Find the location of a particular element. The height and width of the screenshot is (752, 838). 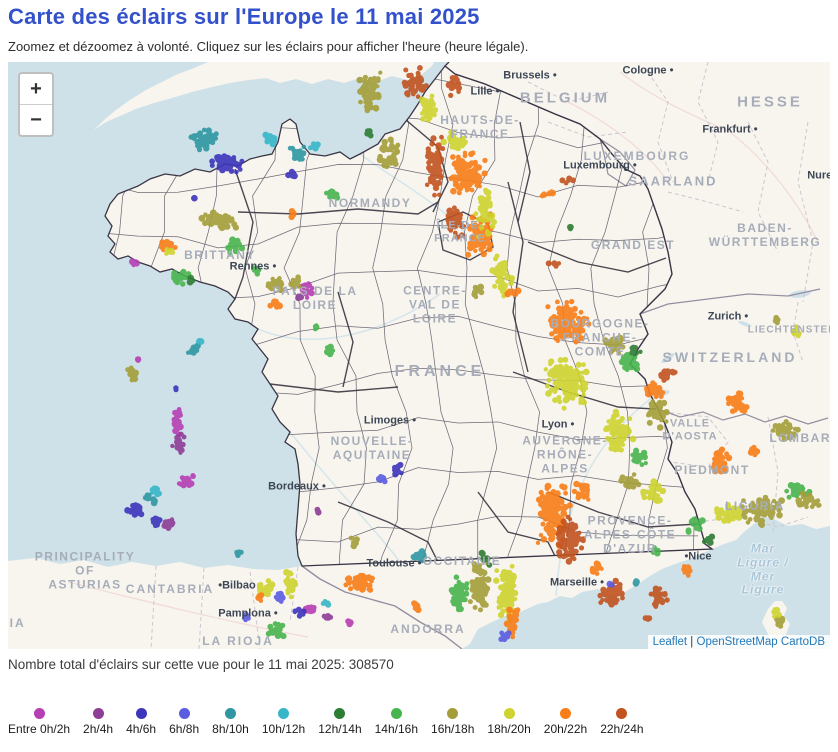

openstreetmap-link: OpenStreetMap is located at coordinates (737, 642).